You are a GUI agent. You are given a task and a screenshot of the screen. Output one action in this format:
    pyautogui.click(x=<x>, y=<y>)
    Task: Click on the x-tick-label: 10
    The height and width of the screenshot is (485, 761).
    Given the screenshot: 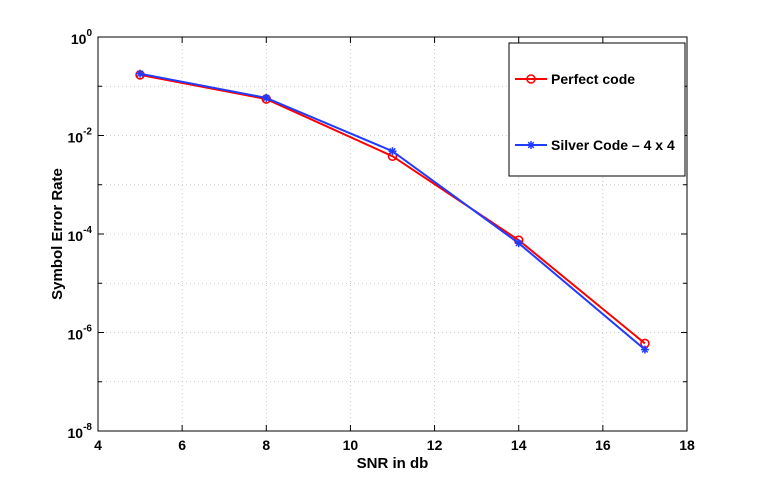 What is the action you would take?
    pyautogui.click(x=351, y=445)
    